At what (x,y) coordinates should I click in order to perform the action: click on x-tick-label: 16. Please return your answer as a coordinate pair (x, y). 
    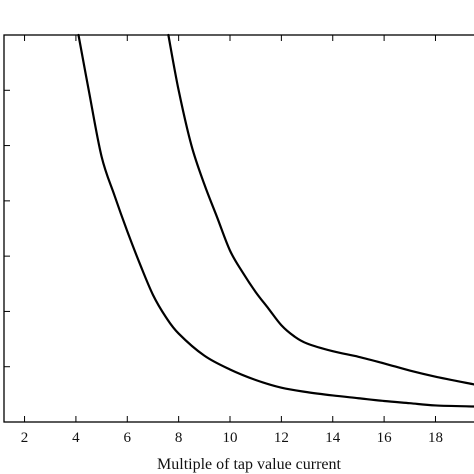
    Looking at the image, I should click on (385, 438).